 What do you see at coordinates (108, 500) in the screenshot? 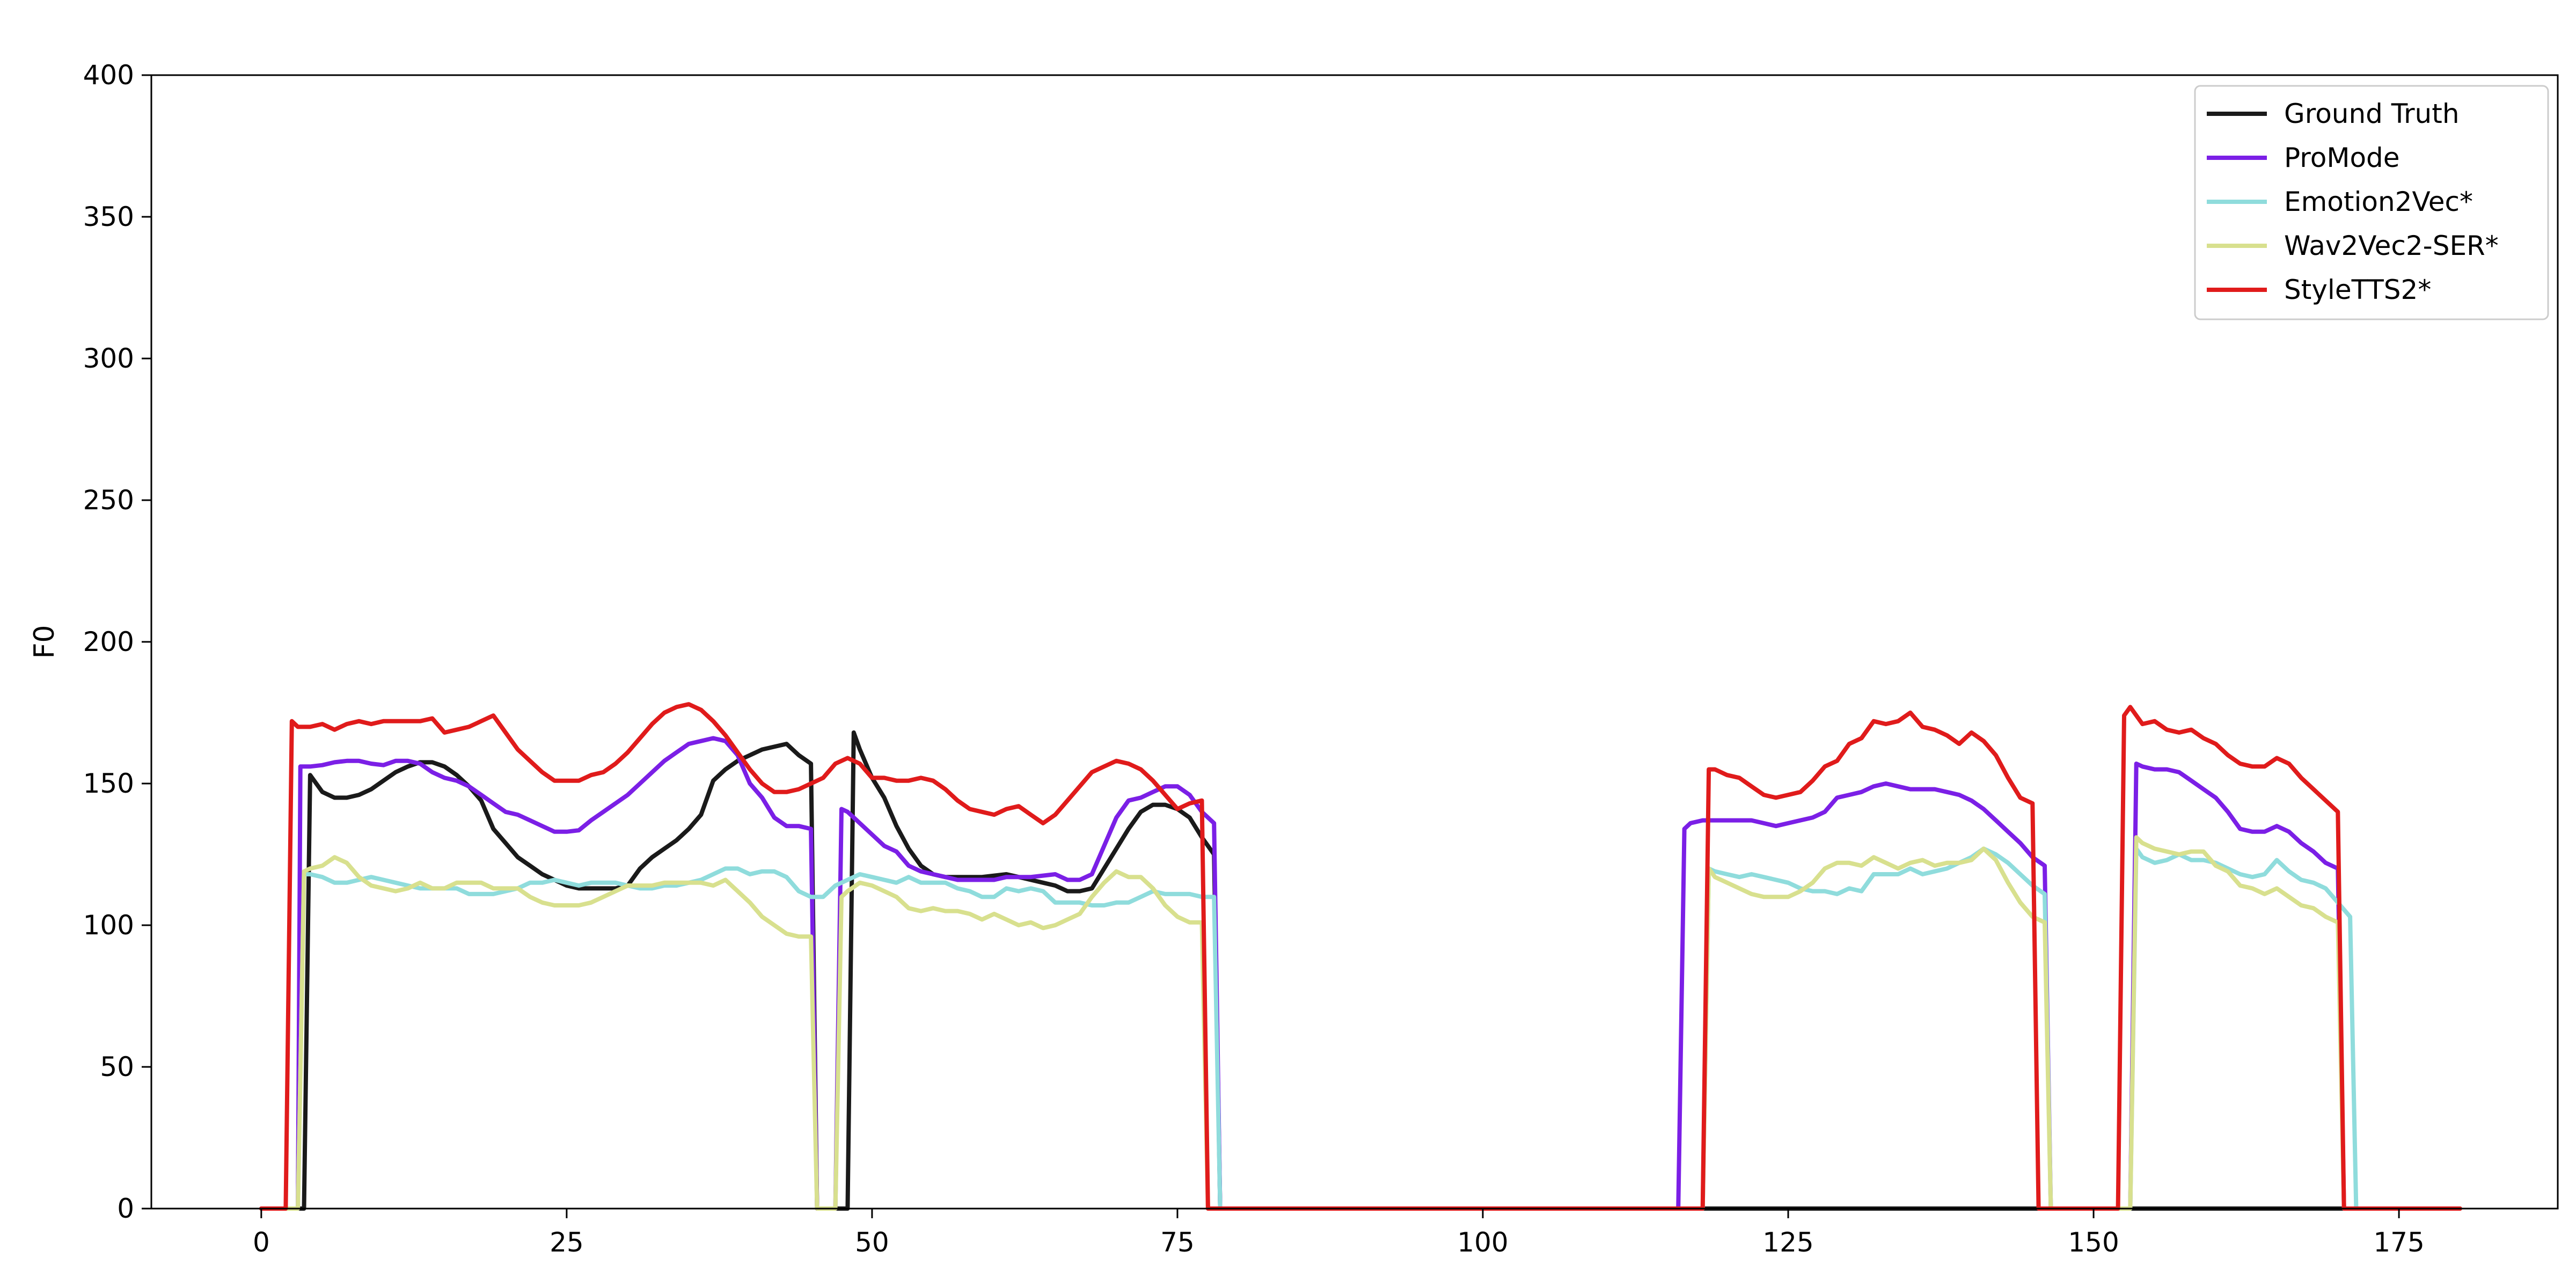
I see `y-tick-label: 250` at bounding box center [108, 500].